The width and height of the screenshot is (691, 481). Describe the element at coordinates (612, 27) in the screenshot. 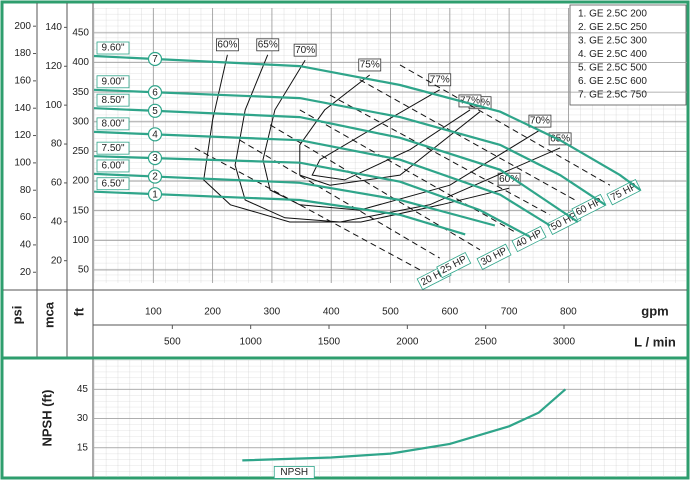

I see `legend-entry: 2. GE 2.5C 250` at that location.